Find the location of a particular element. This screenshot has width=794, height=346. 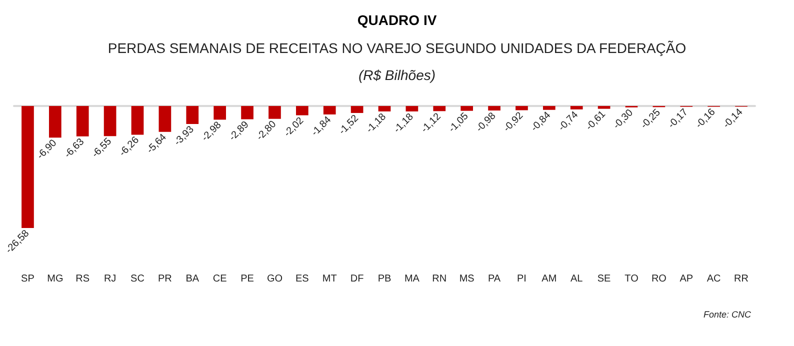

x-tick-label: MT is located at coordinates (329, 279).